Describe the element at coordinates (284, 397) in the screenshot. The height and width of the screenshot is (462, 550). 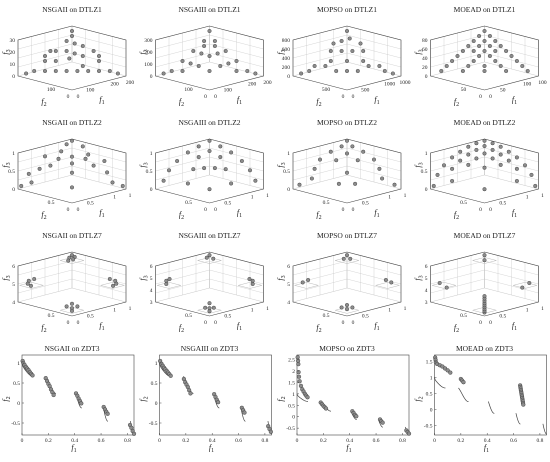
I see `y-axis-label-sub: 2` at that location.